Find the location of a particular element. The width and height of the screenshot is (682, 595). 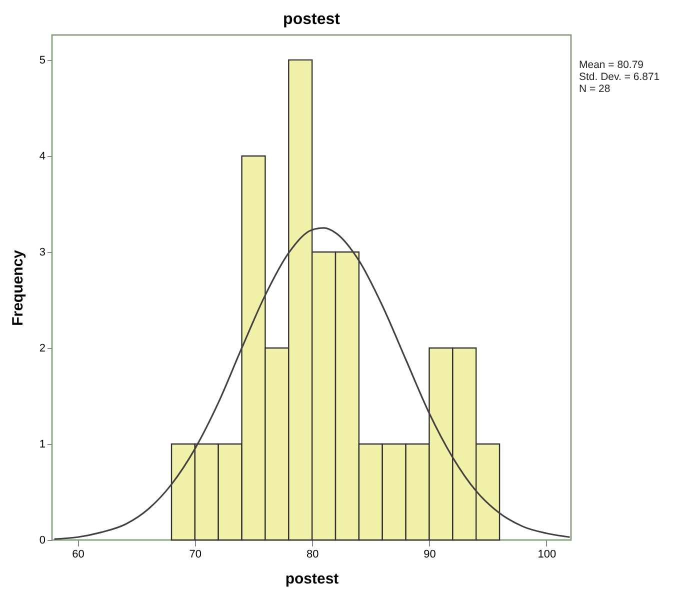

y-tick-label: 0 is located at coordinates (42, 540).